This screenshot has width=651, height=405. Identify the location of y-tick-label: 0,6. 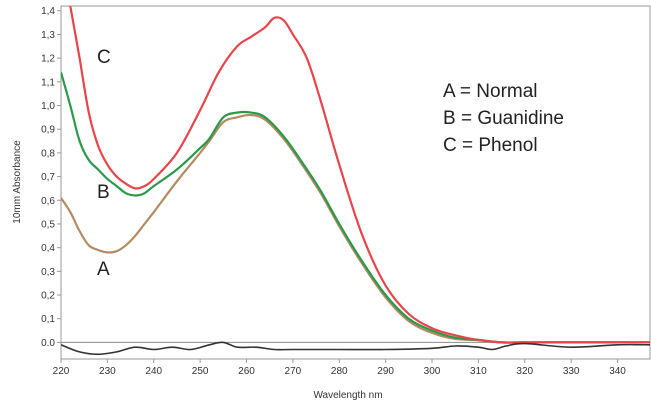
(48, 201).